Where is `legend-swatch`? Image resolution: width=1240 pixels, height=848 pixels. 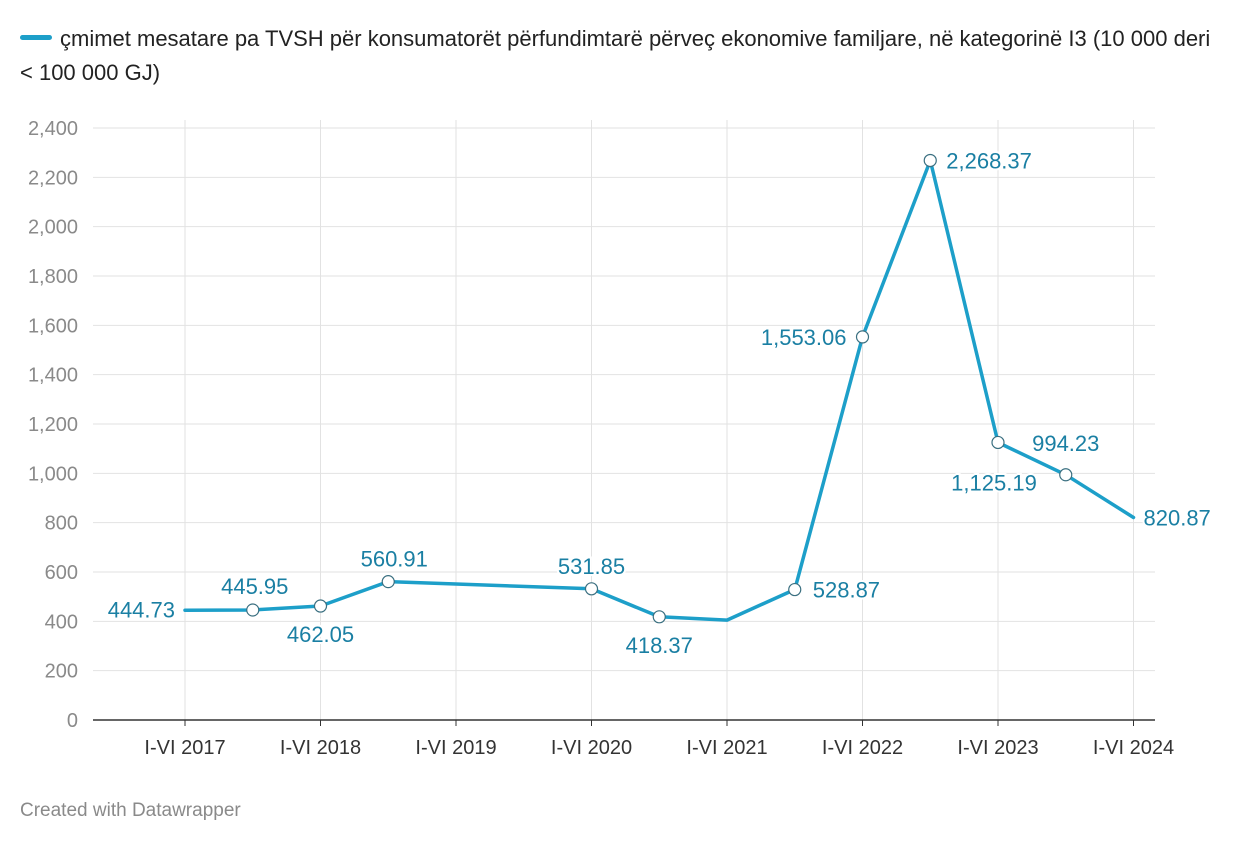
legend-swatch is located at coordinates (36, 37).